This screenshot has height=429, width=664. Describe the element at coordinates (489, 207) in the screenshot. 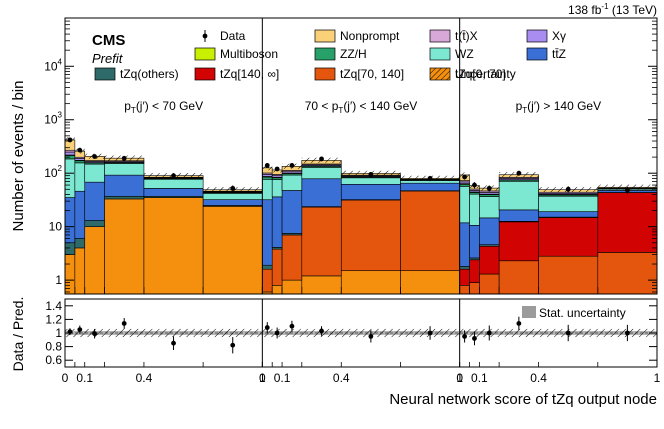

I see `bar-wz-r3-b3` at that location.